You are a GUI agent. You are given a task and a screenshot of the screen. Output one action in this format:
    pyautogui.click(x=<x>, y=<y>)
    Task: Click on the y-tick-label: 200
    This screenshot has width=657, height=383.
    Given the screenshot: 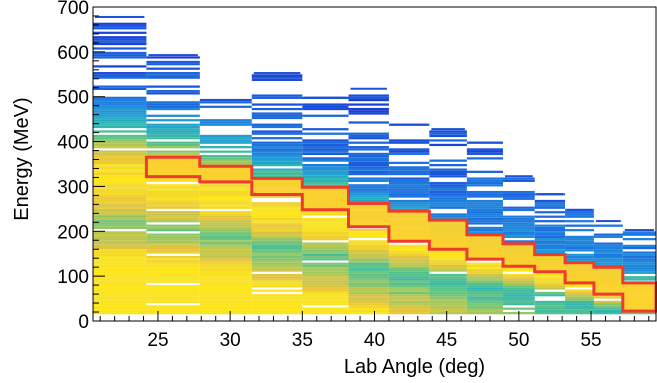 What is the action you would take?
    pyautogui.click(x=73, y=232)
    